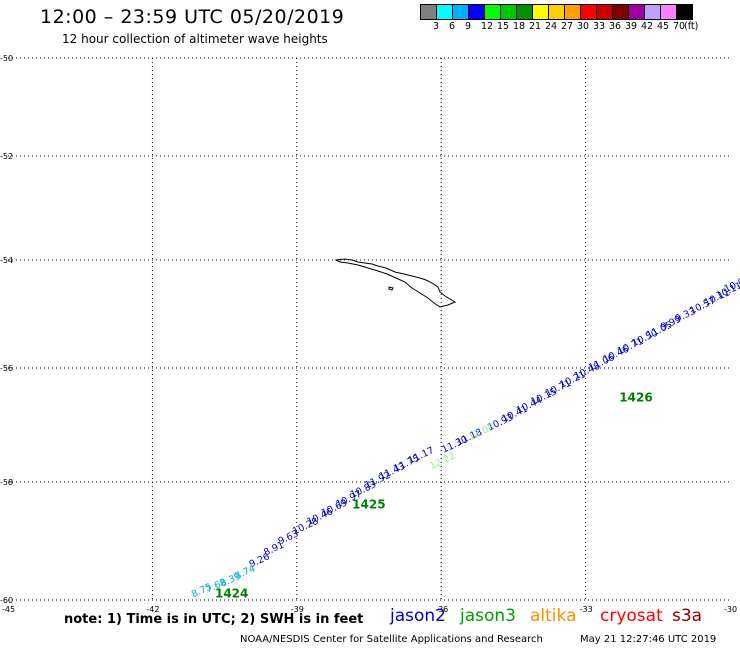 The width and height of the screenshot is (740, 650). Describe the element at coordinates (152, 609) in the screenshot. I see `lon-tick-label: -42` at that location.